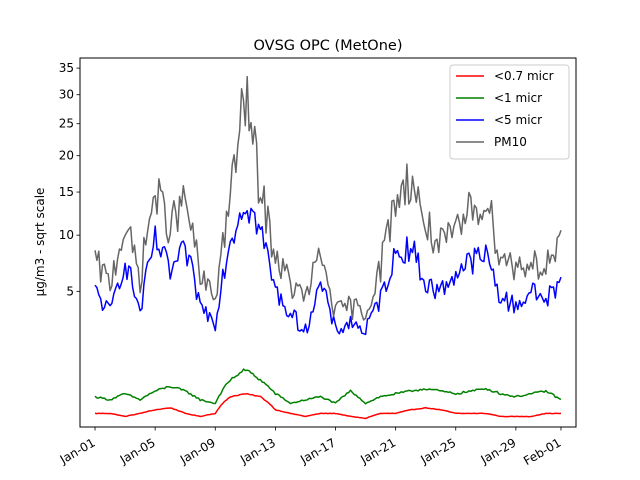 This screenshot has width=640, height=480. Describe the element at coordinates (66, 192) in the screenshot. I see `y-tick-label: 15` at that location.